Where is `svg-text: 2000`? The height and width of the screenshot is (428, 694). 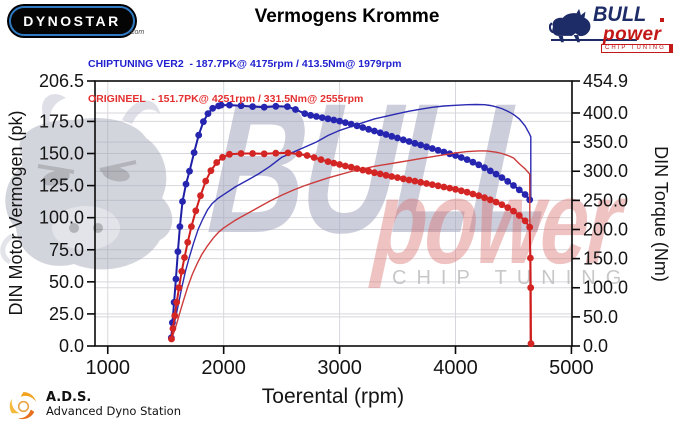 svg-text: 2000 is located at coordinates (223, 368).